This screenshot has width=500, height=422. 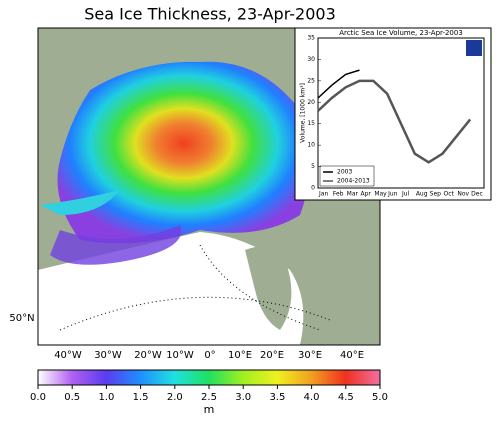 What do you see at coordinates (72, 397) in the screenshot?
I see `colorbar-tick-label: 0.5` at bounding box center [72, 397].